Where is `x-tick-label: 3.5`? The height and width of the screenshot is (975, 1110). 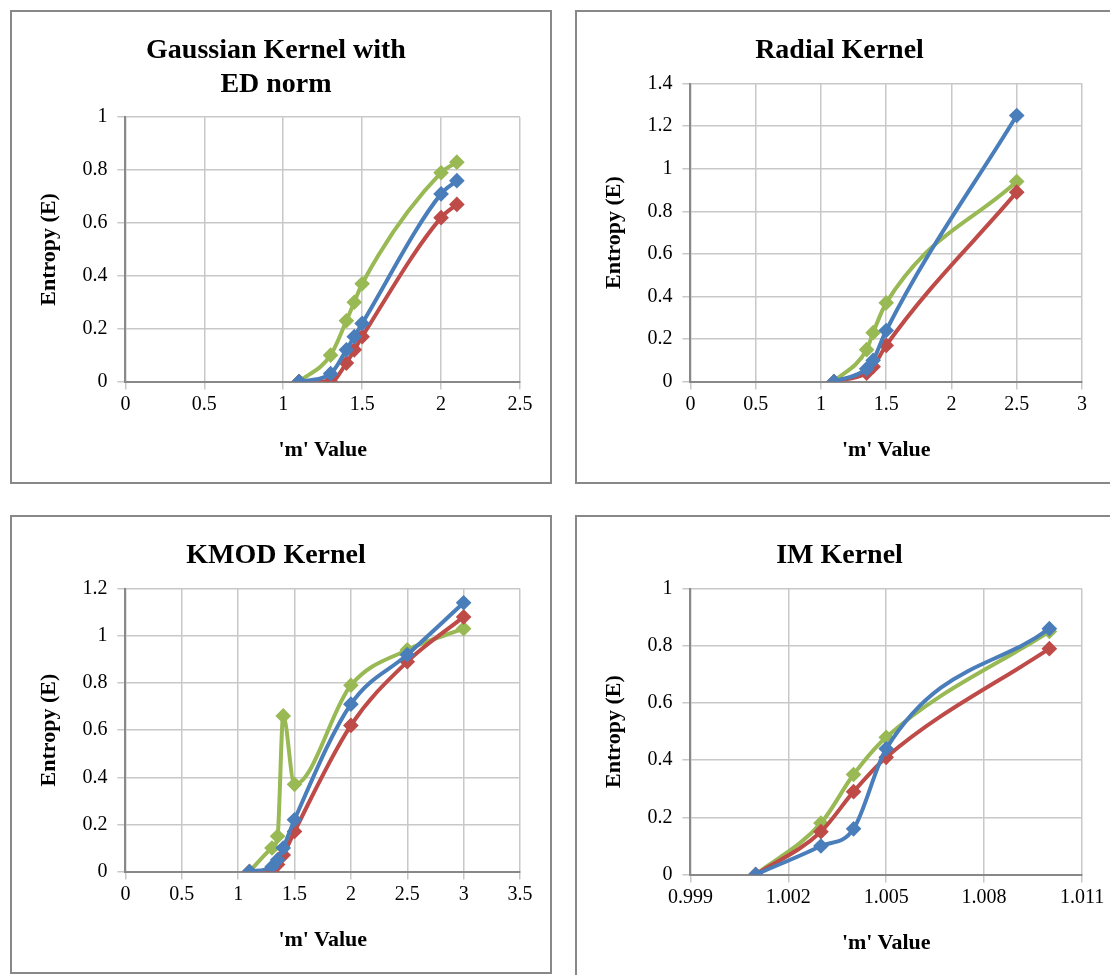 x-tick-label: 3.5 is located at coordinates (520, 892).